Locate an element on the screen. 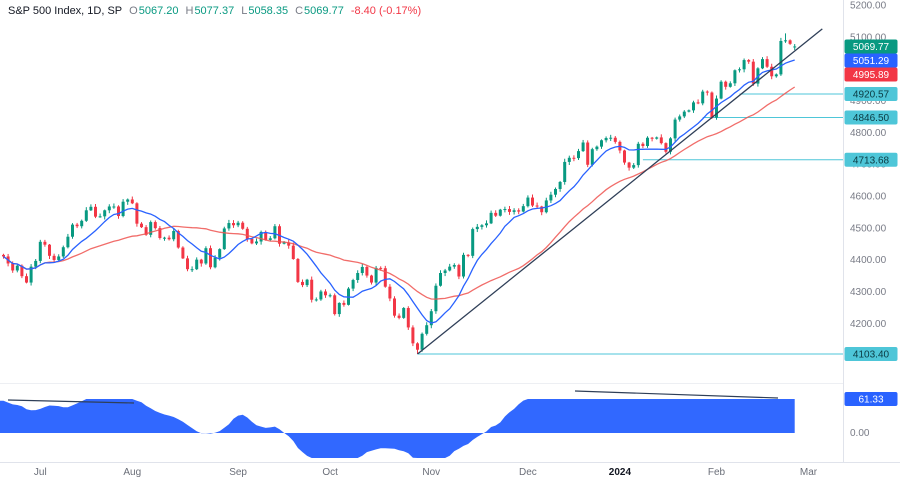 The image size is (900, 481). time-axis-label: Sep is located at coordinates (238, 472).